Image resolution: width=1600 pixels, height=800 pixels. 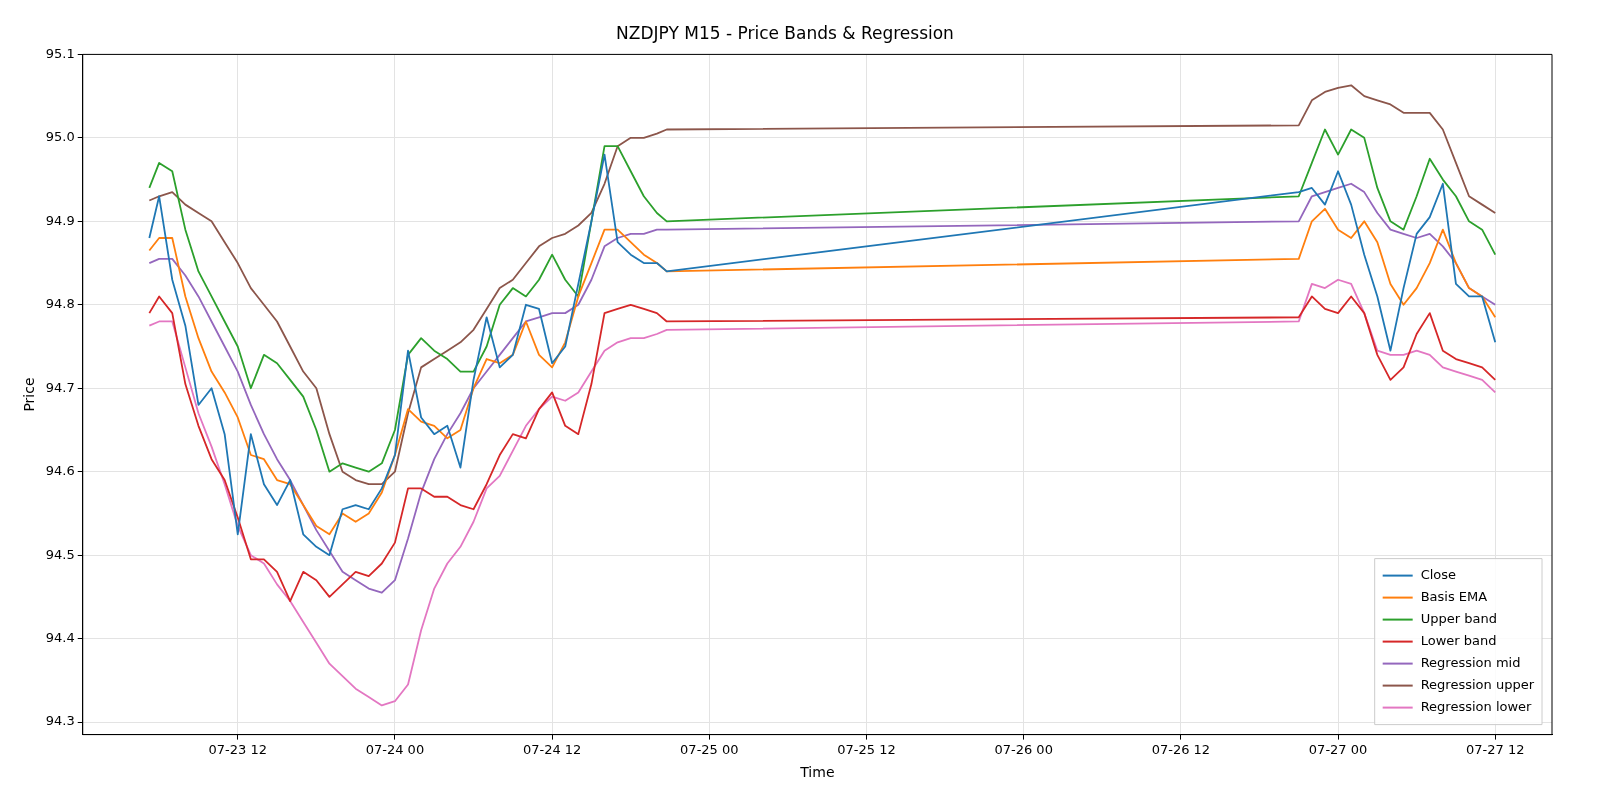 I want to click on y-tick-label: 94.5, so click(x=60, y=554).